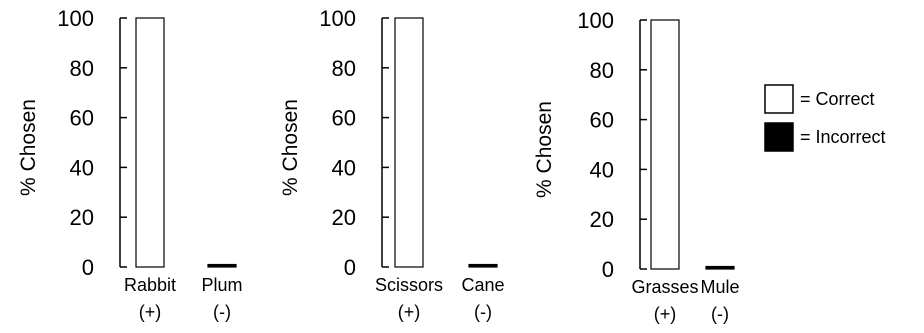  Describe the element at coordinates (719, 287) in the screenshot. I see `category-label: Mule` at that location.